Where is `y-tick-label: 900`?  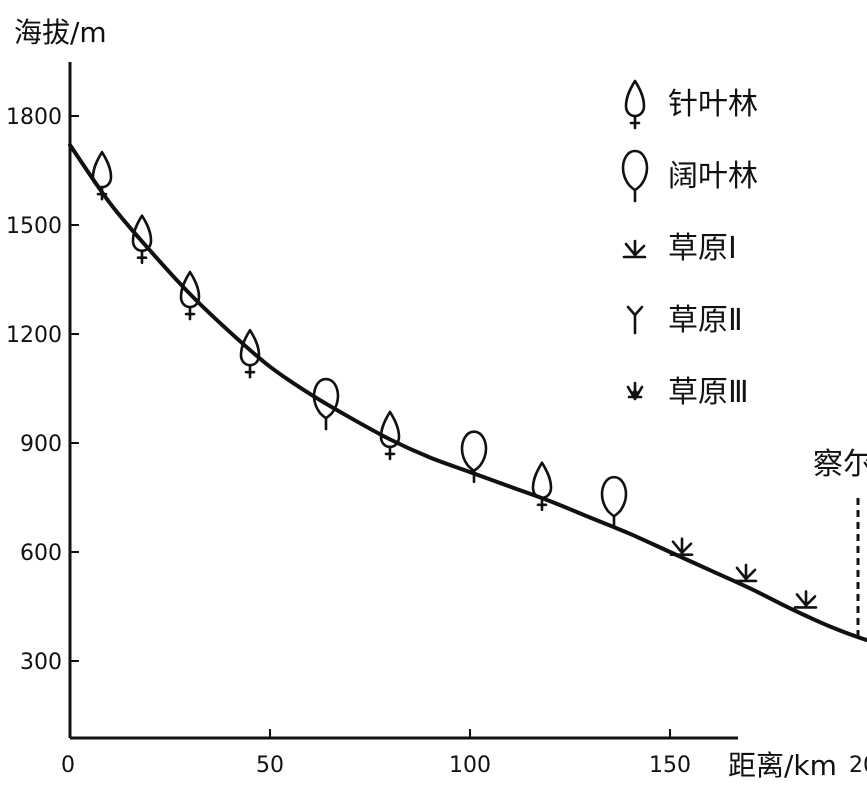 y-tick-label: 900 is located at coordinates (41, 444).